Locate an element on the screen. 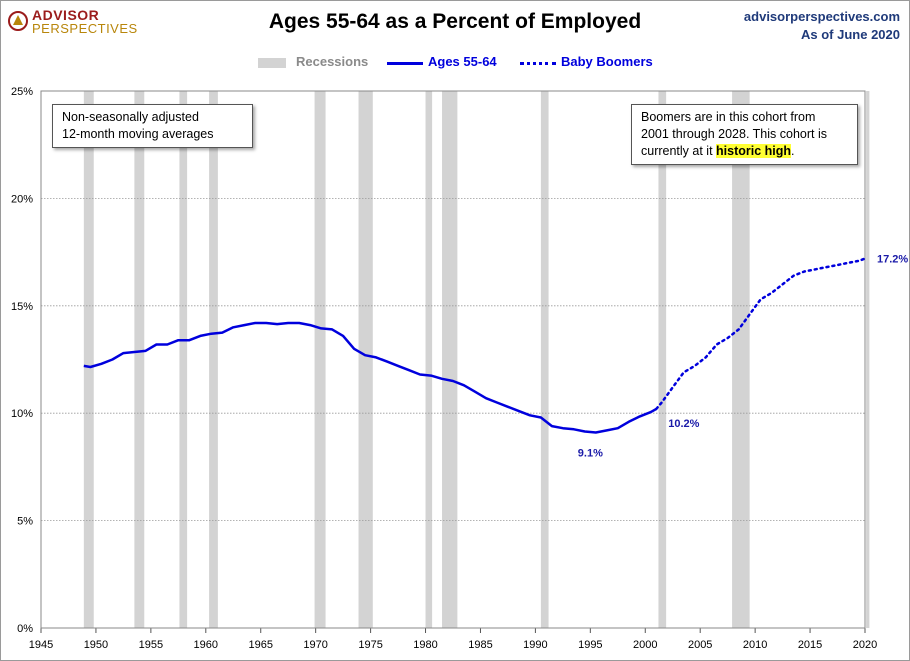 This screenshot has width=910, height=661. logo-line2: PERSPECTIVES is located at coordinates (85, 28).